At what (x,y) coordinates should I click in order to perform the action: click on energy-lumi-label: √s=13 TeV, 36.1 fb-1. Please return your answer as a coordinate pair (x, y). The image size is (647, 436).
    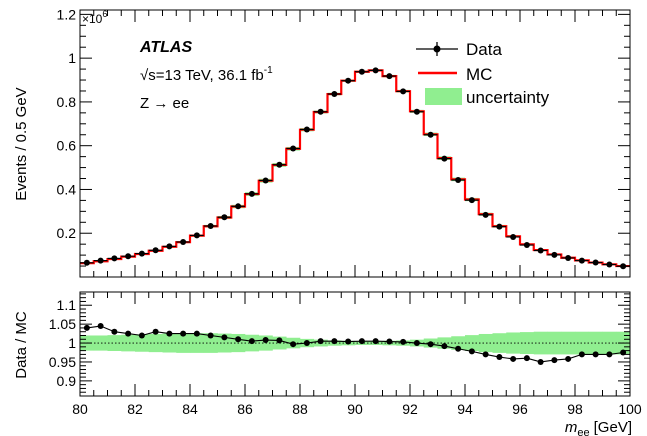
    Looking at the image, I should click on (206, 74).